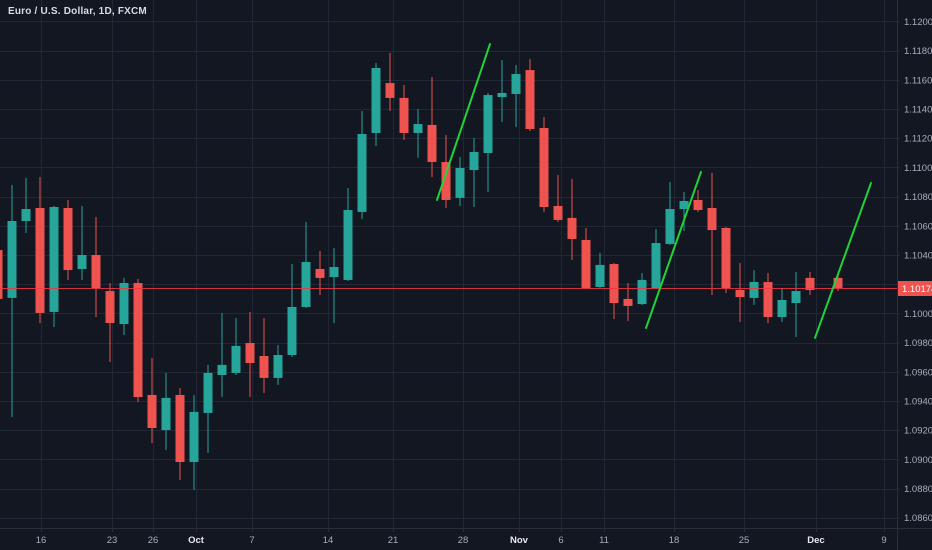 Image resolution: width=932 pixels, height=550 pixels. I want to click on time-axis-label: 7, so click(251, 540).